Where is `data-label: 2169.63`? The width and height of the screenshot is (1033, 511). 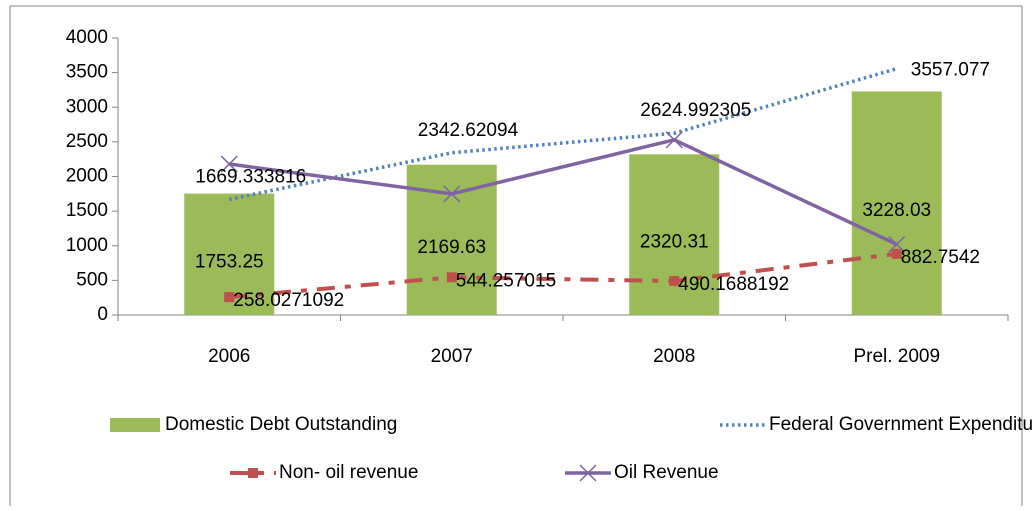
data-label: 2169.63 is located at coordinates (451, 247).